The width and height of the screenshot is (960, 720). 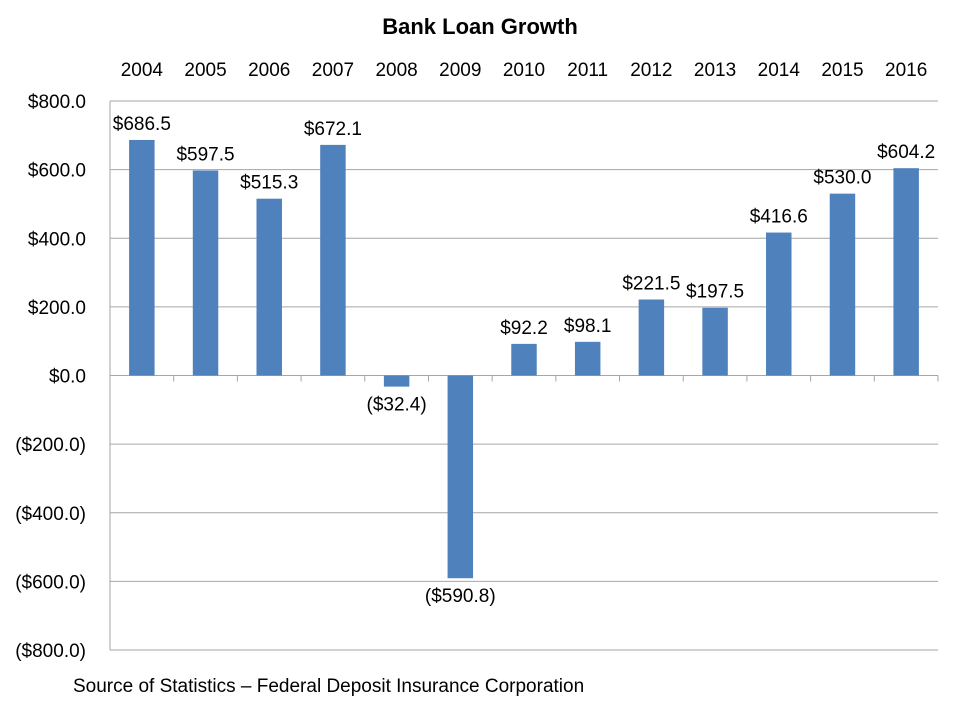 I want to click on data-label-2011: $98.1, so click(x=588, y=326).